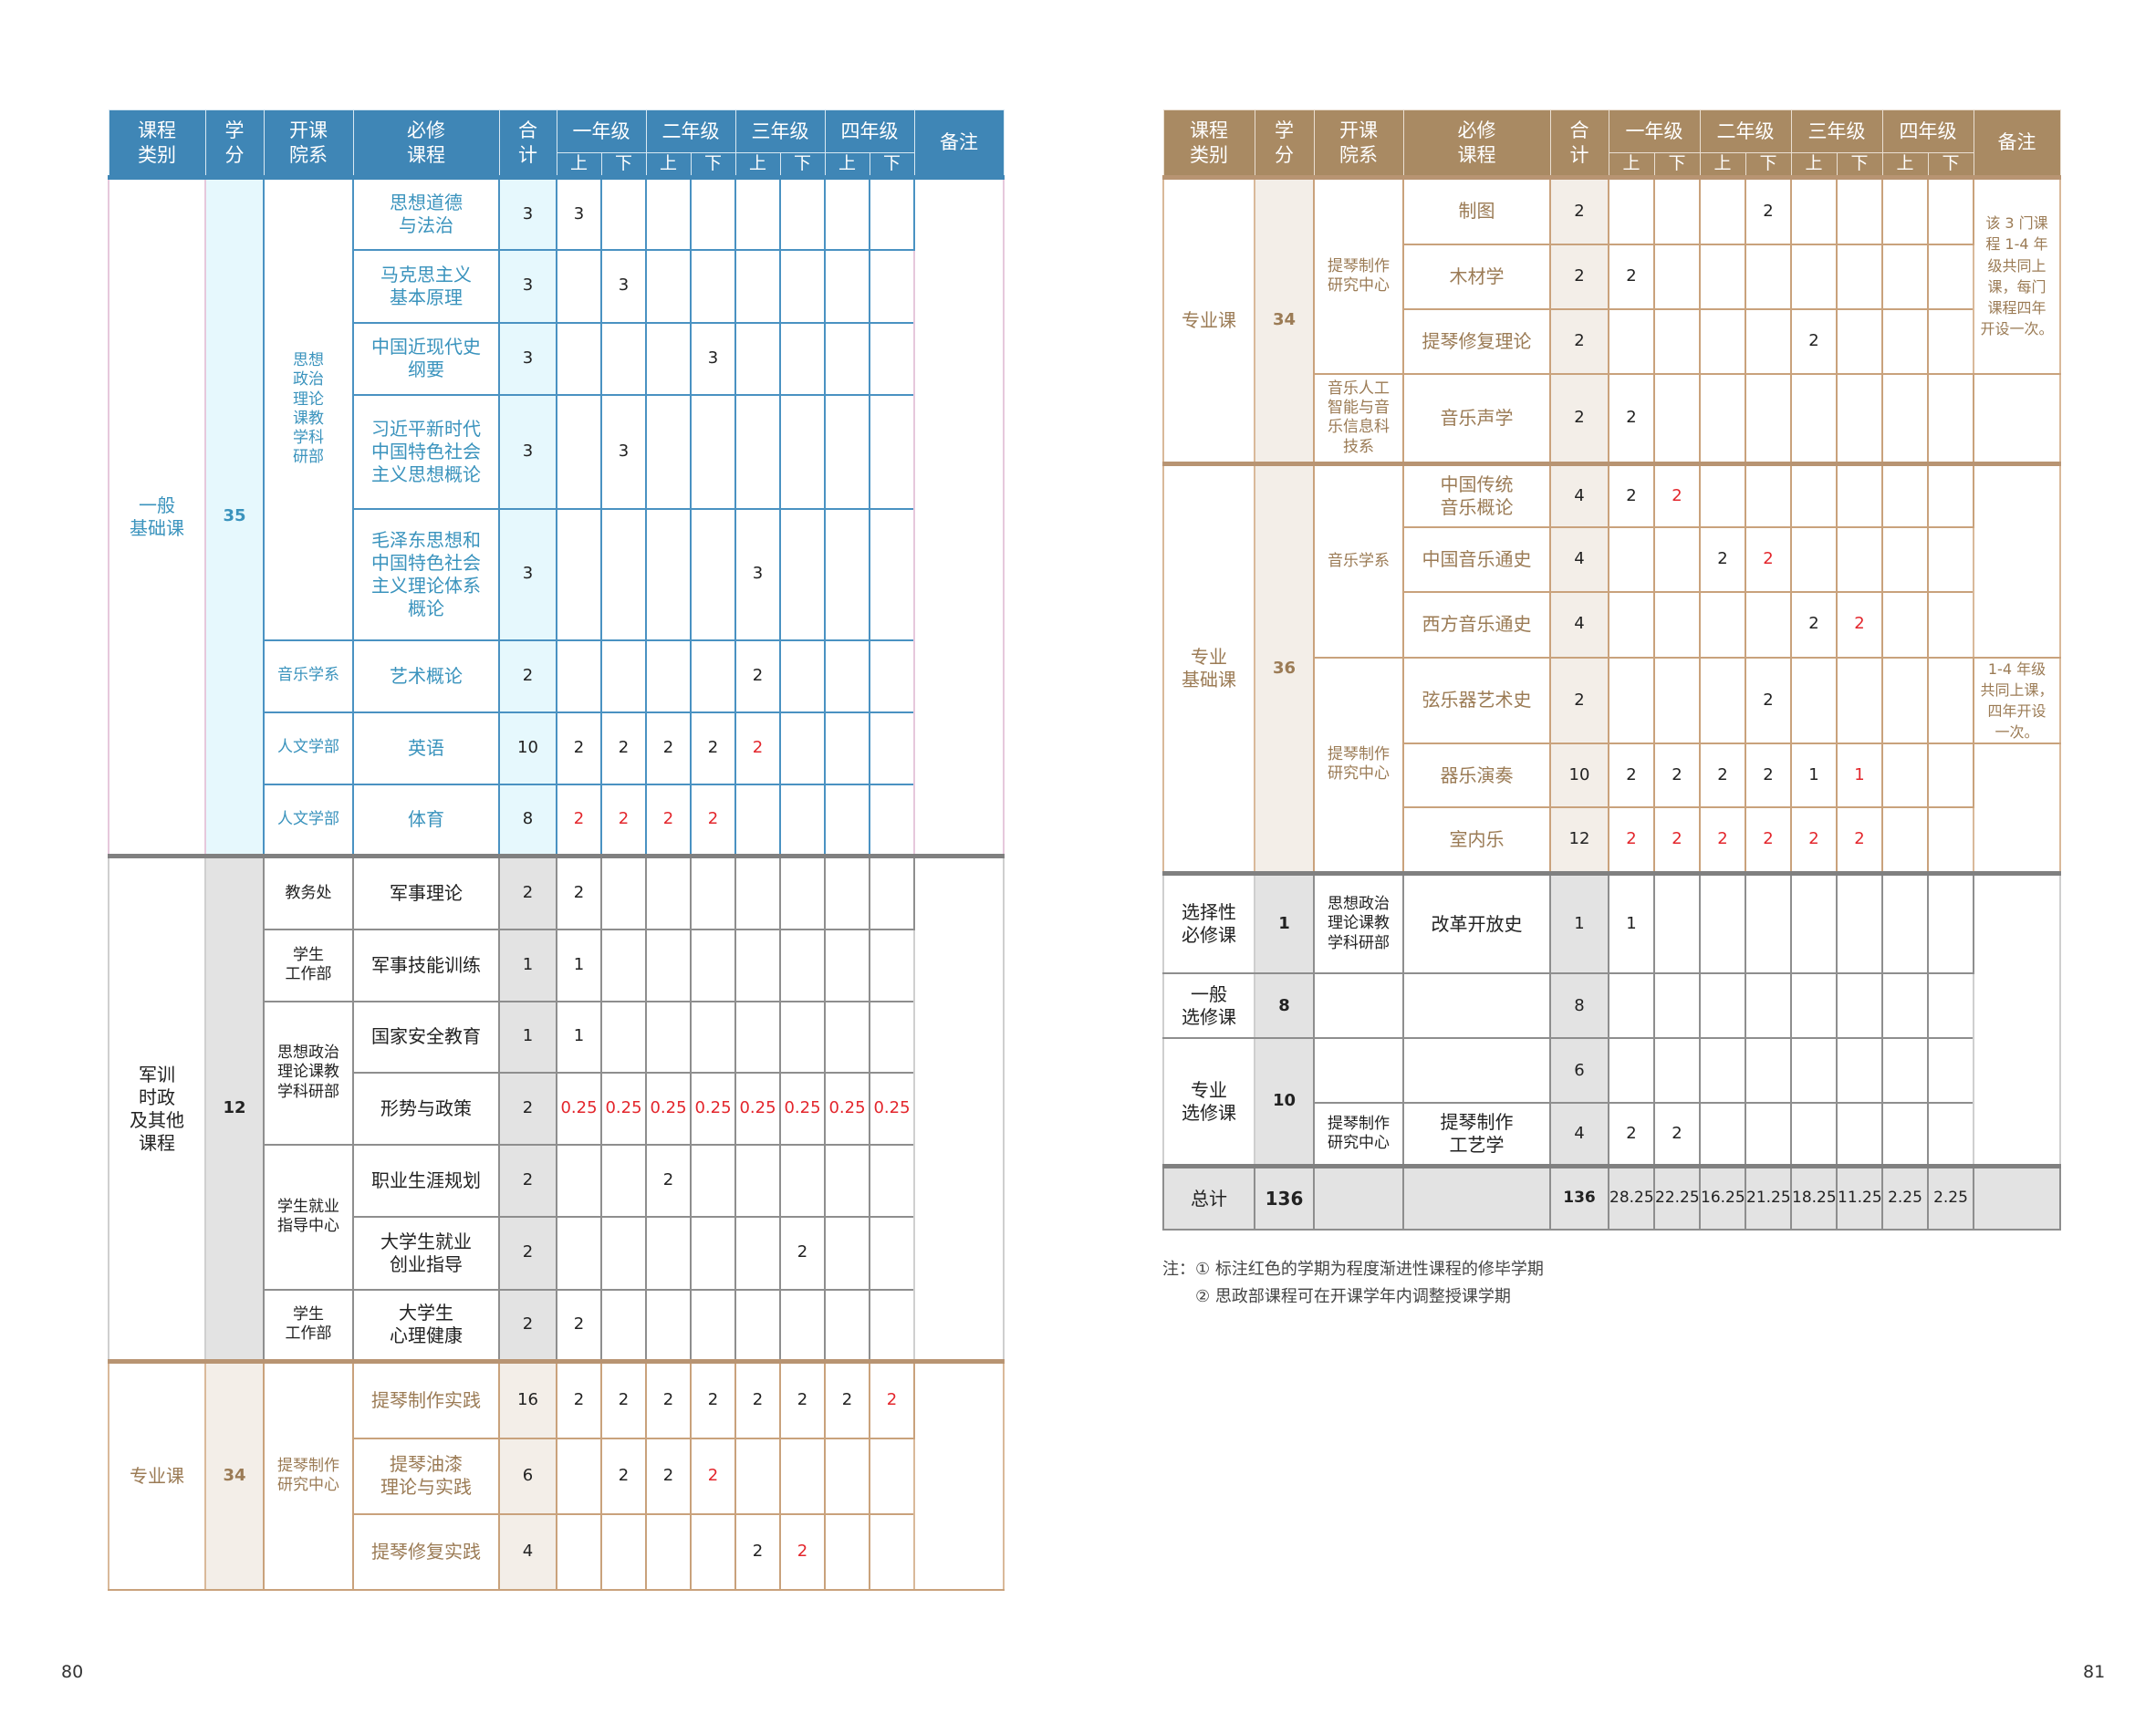  I want to click on header-year: 二年级, so click(1746, 131).